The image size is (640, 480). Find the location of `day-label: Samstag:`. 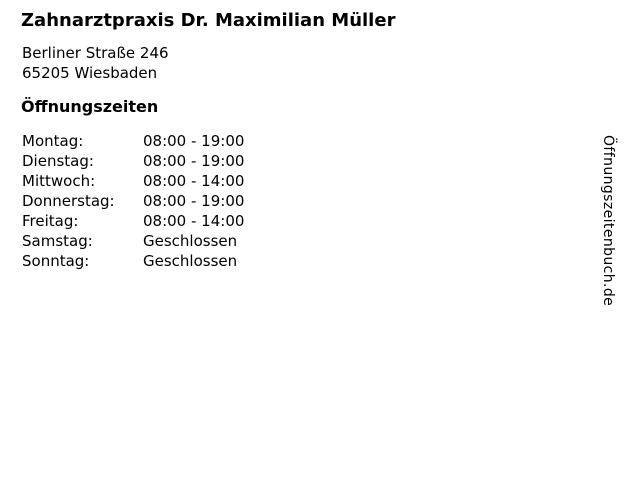

day-label: Samstag: is located at coordinates (57, 241).